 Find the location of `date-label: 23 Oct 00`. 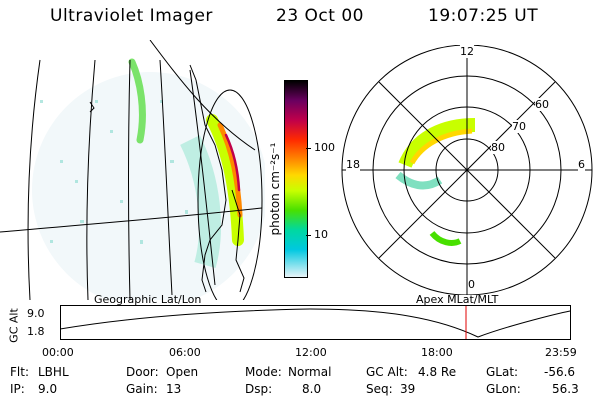

date-label: 23 Oct 00 is located at coordinates (320, 16).